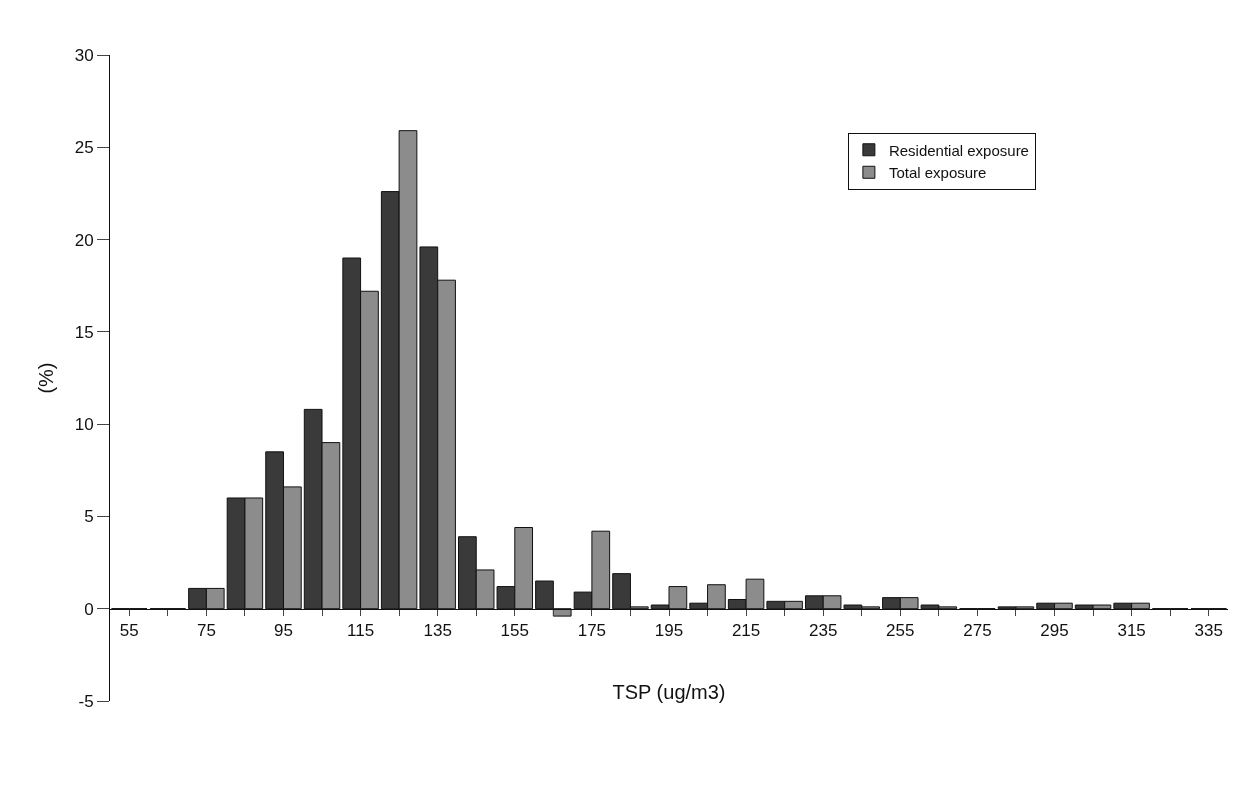  I want to click on x-tick-label: 115, so click(361, 631).